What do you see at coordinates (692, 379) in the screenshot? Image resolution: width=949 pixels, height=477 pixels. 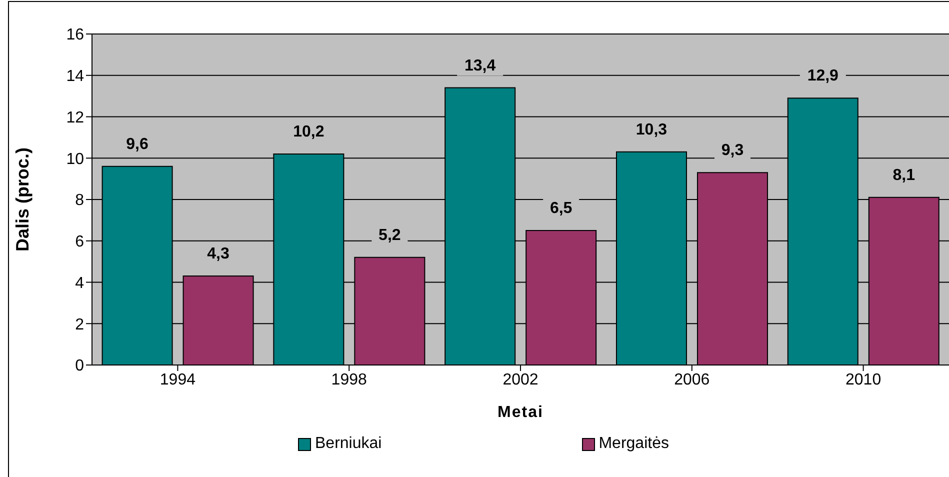 I see `x-tick-label: 2006` at bounding box center [692, 379].